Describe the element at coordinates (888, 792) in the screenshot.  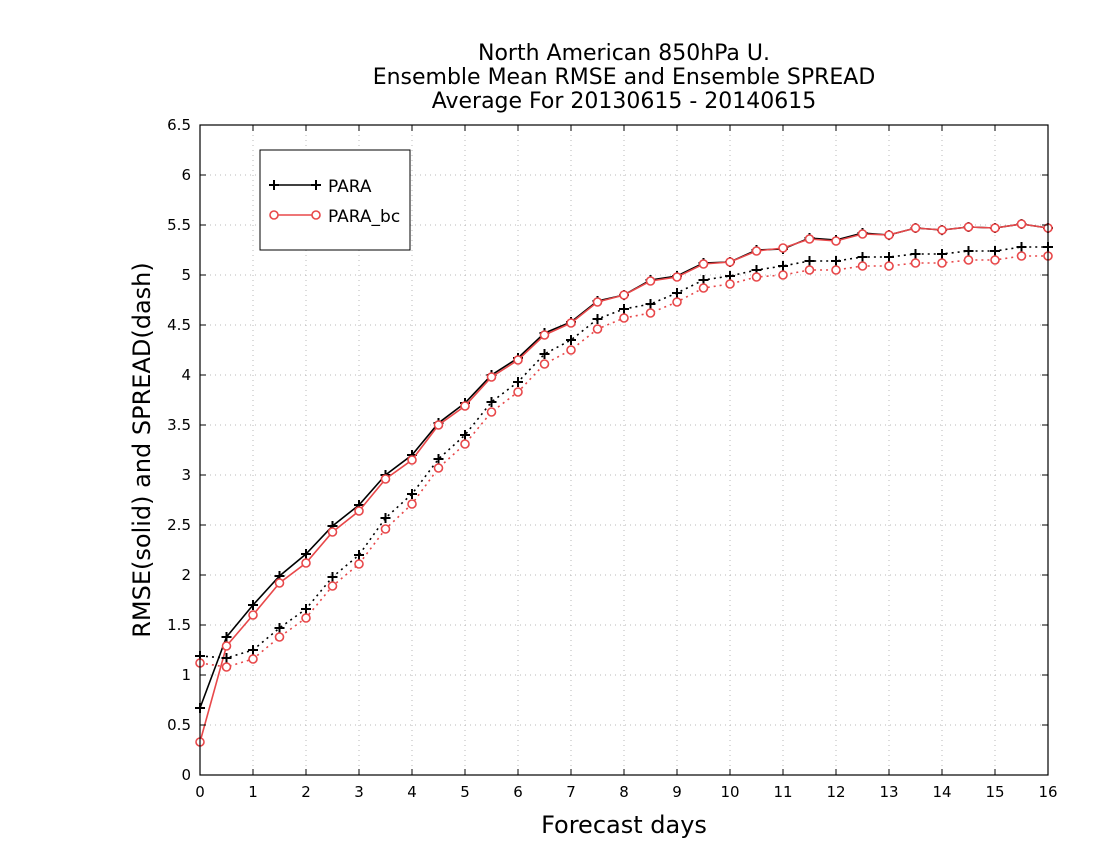
I see `x-tick-label: 13` at that location.